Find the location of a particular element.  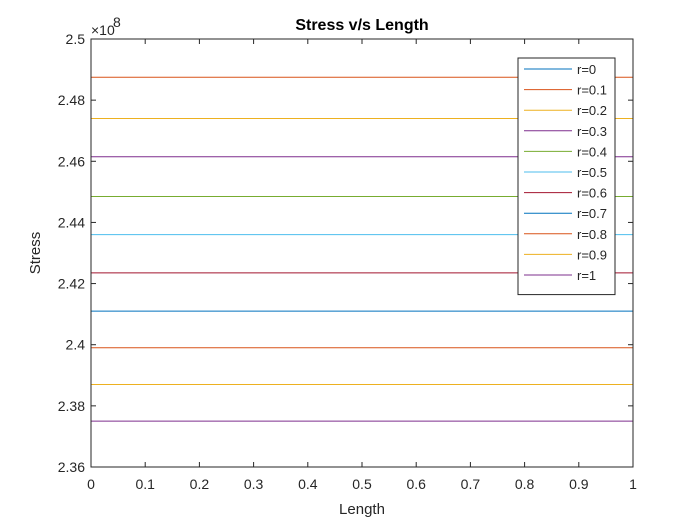

y-tick-label: 2.5 is located at coordinates (76, 39).